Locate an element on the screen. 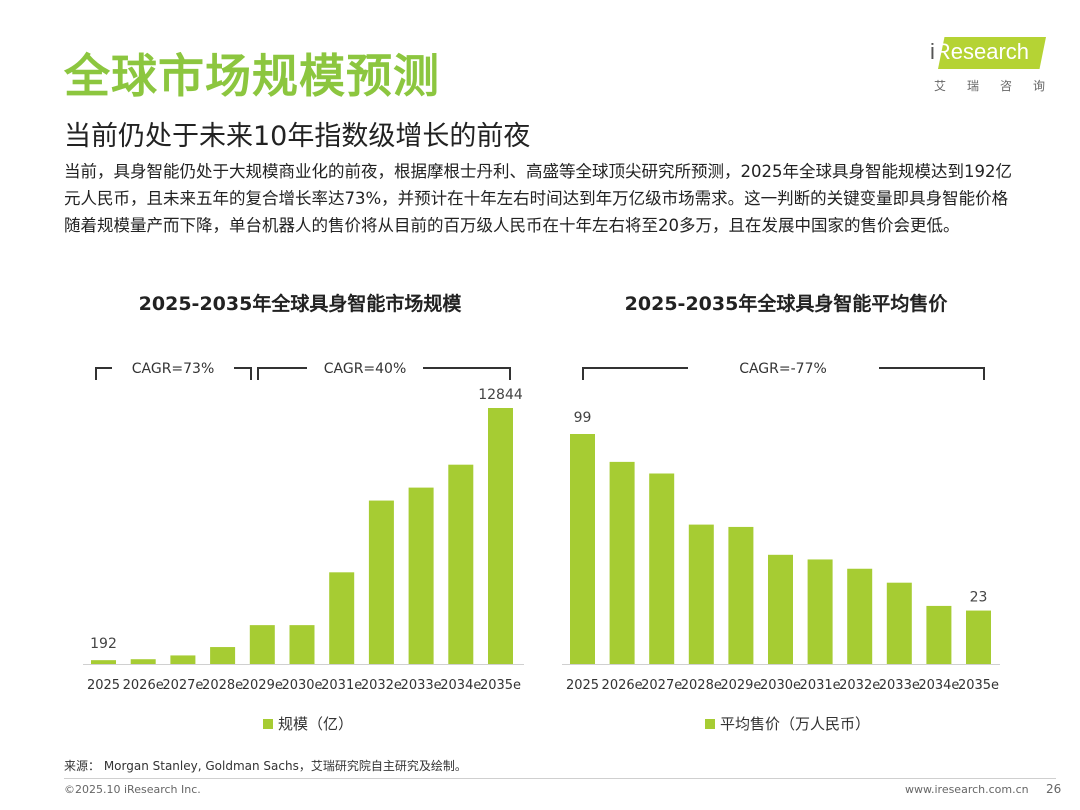 The image size is (1080, 810). logo-wordmark: iResearch is located at coordinates (979, 52).